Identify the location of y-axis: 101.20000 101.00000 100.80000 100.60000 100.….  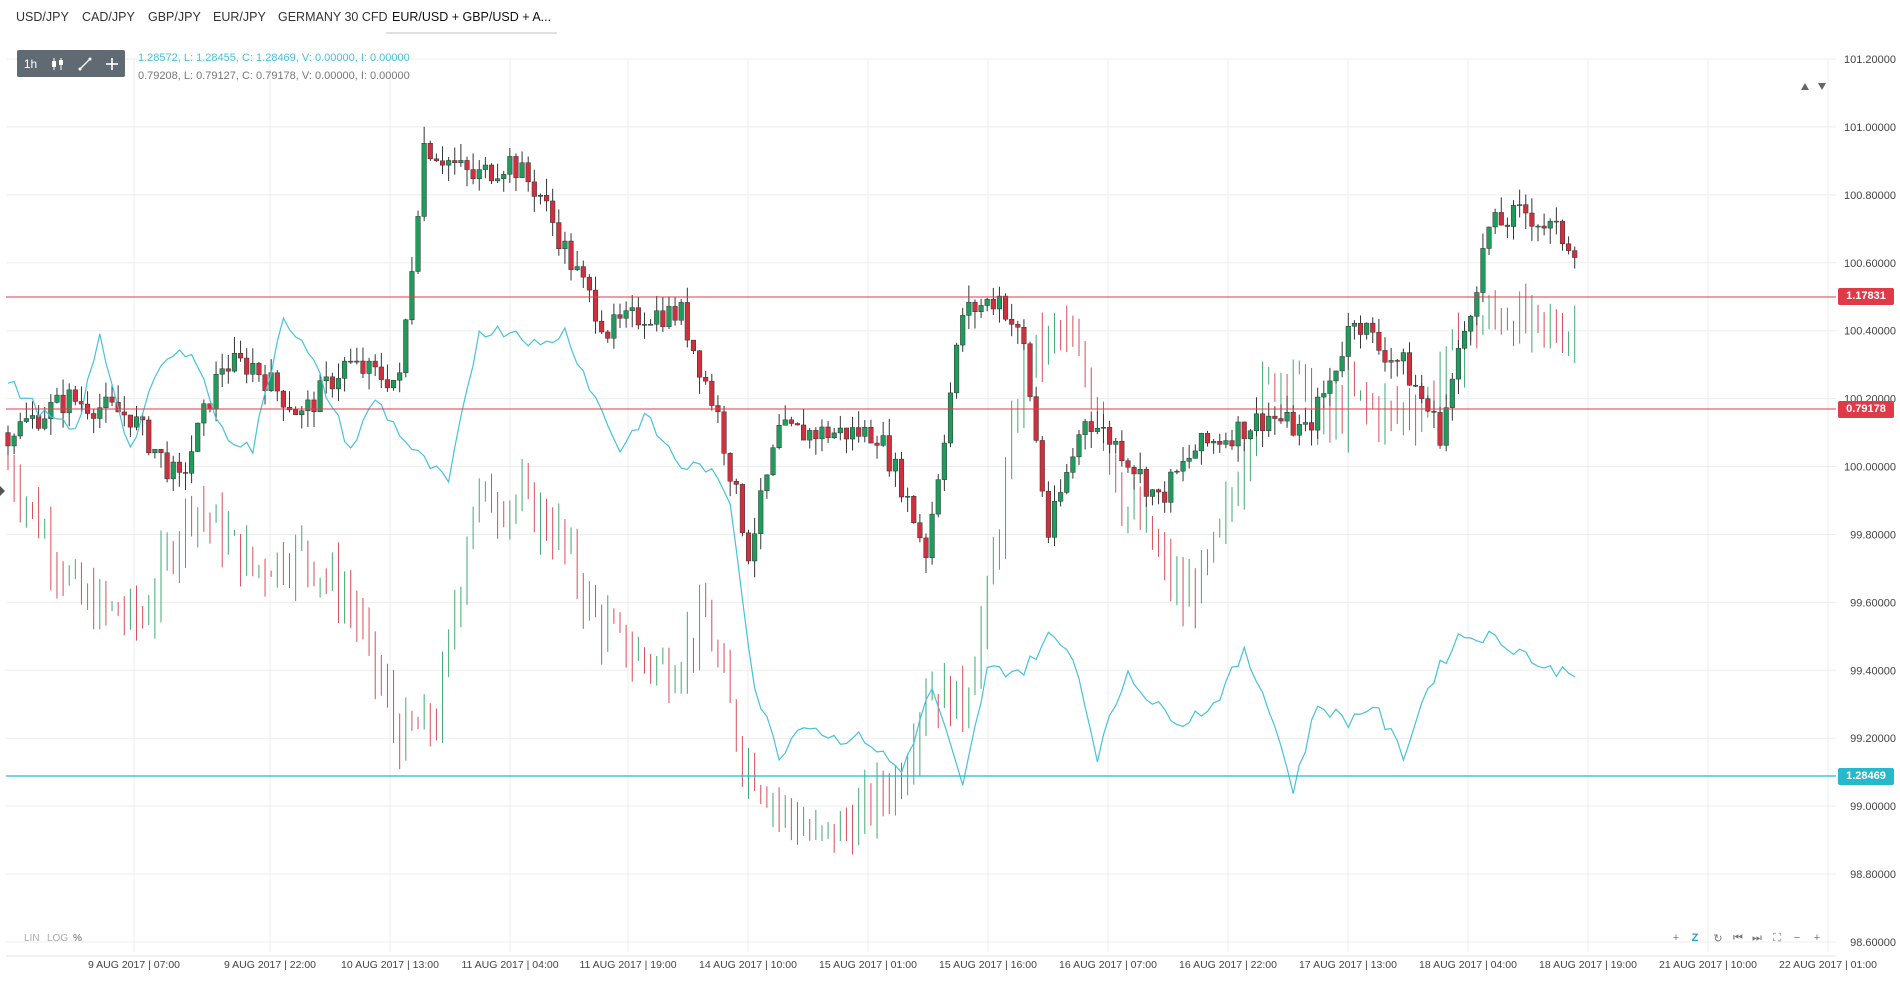
(1870, 501).